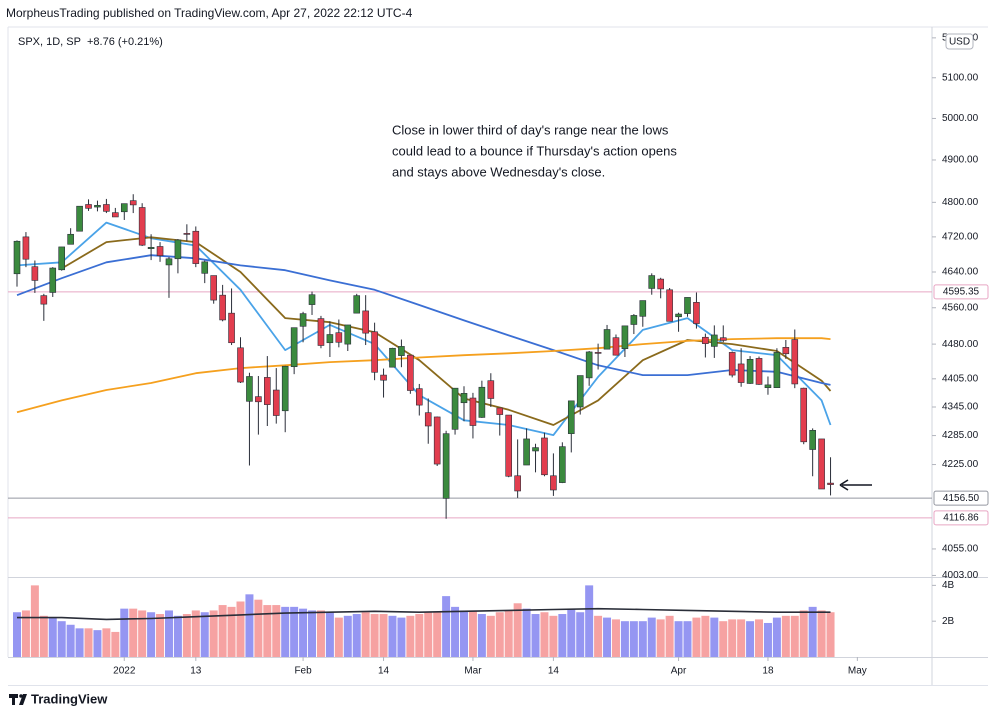 Image resolution: width=999 pixels, height=718 pixels. I want to click on x-tick-label: Feb, so click(303, 671).